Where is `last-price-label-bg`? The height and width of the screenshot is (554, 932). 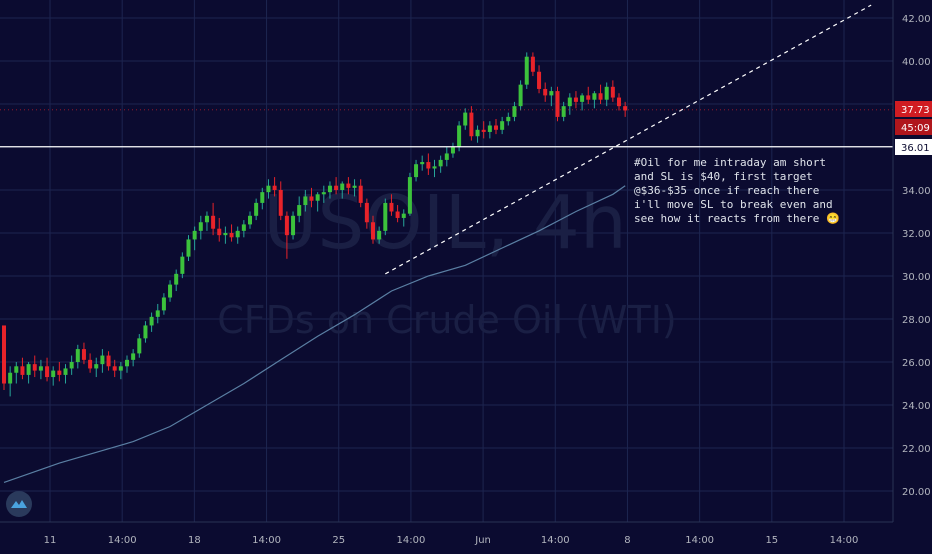
last-price-label-bg is located at coordinates (913, 109).